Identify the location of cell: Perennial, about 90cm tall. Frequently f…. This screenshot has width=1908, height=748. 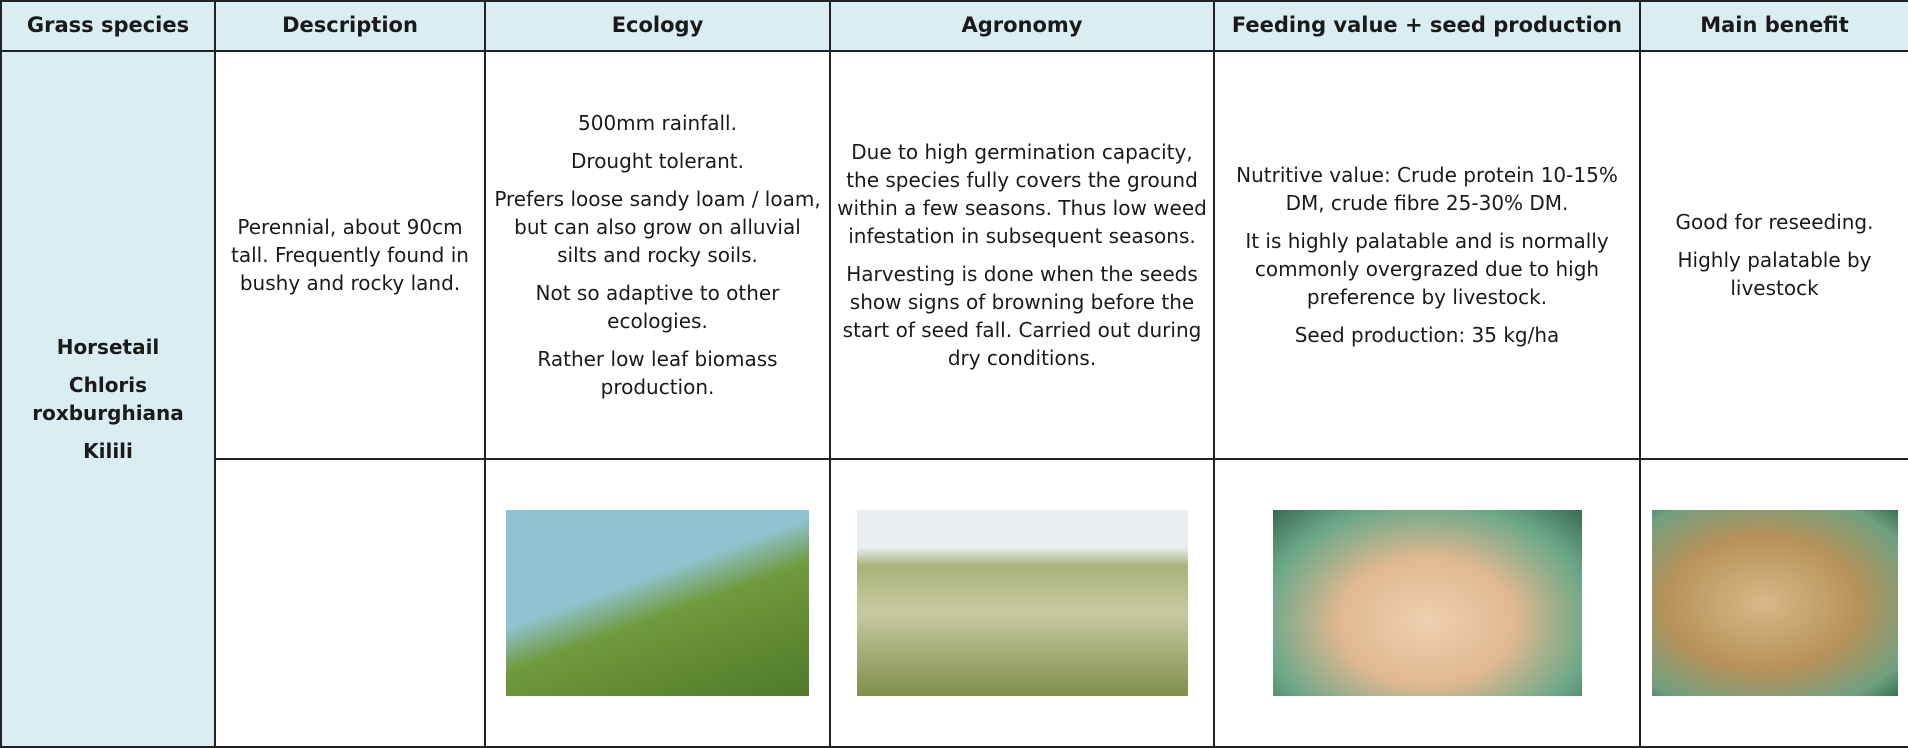
(350, 255).